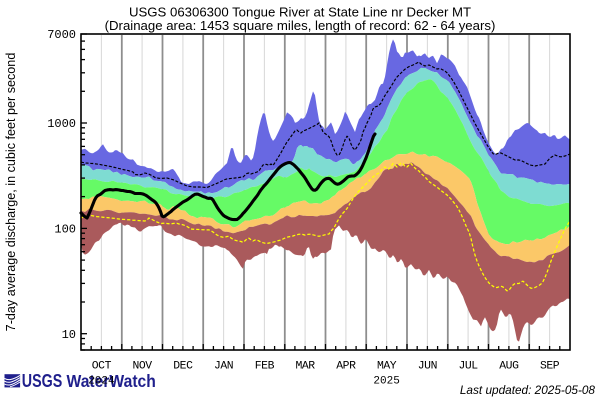 This screenshot has width=600, height=400. What do you see at coordinates (42, 380) in the screenshot?
I see `svg-text: USGS` at bounding box center [42, 380].